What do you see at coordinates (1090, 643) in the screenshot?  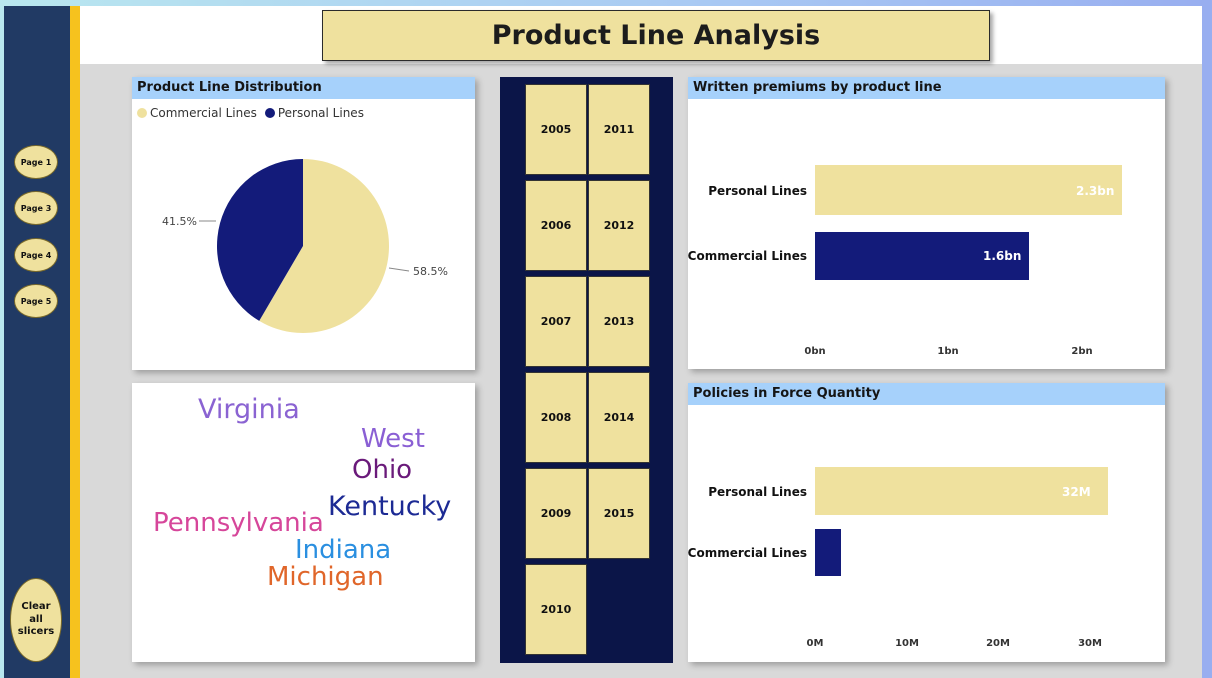 I see `policies-tick-3: 30M` at bounding box center [1090, 643].